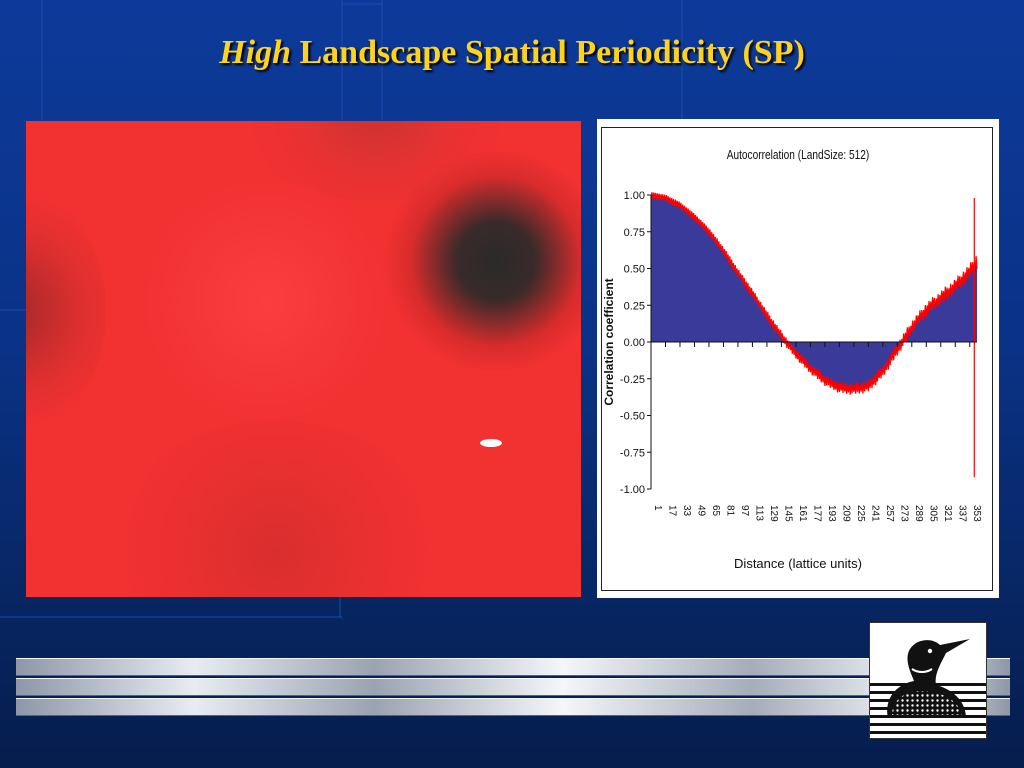  I want to click on loon-logo, so click(928, 680).